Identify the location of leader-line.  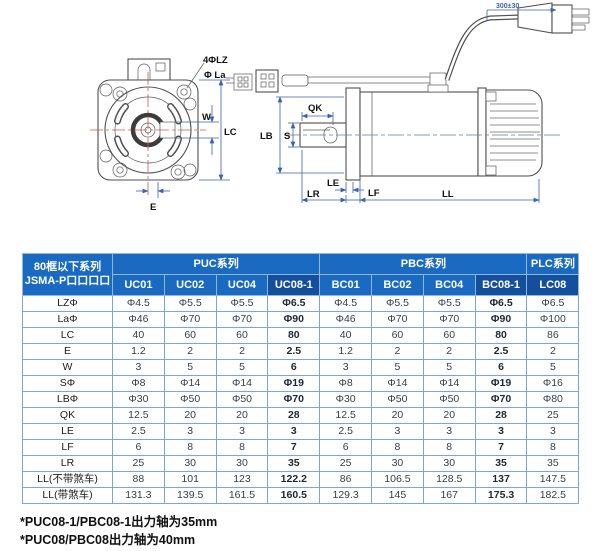
(195, 75).